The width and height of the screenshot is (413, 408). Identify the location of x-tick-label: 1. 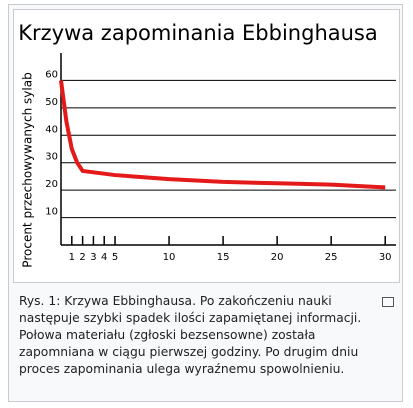
(72, 257).